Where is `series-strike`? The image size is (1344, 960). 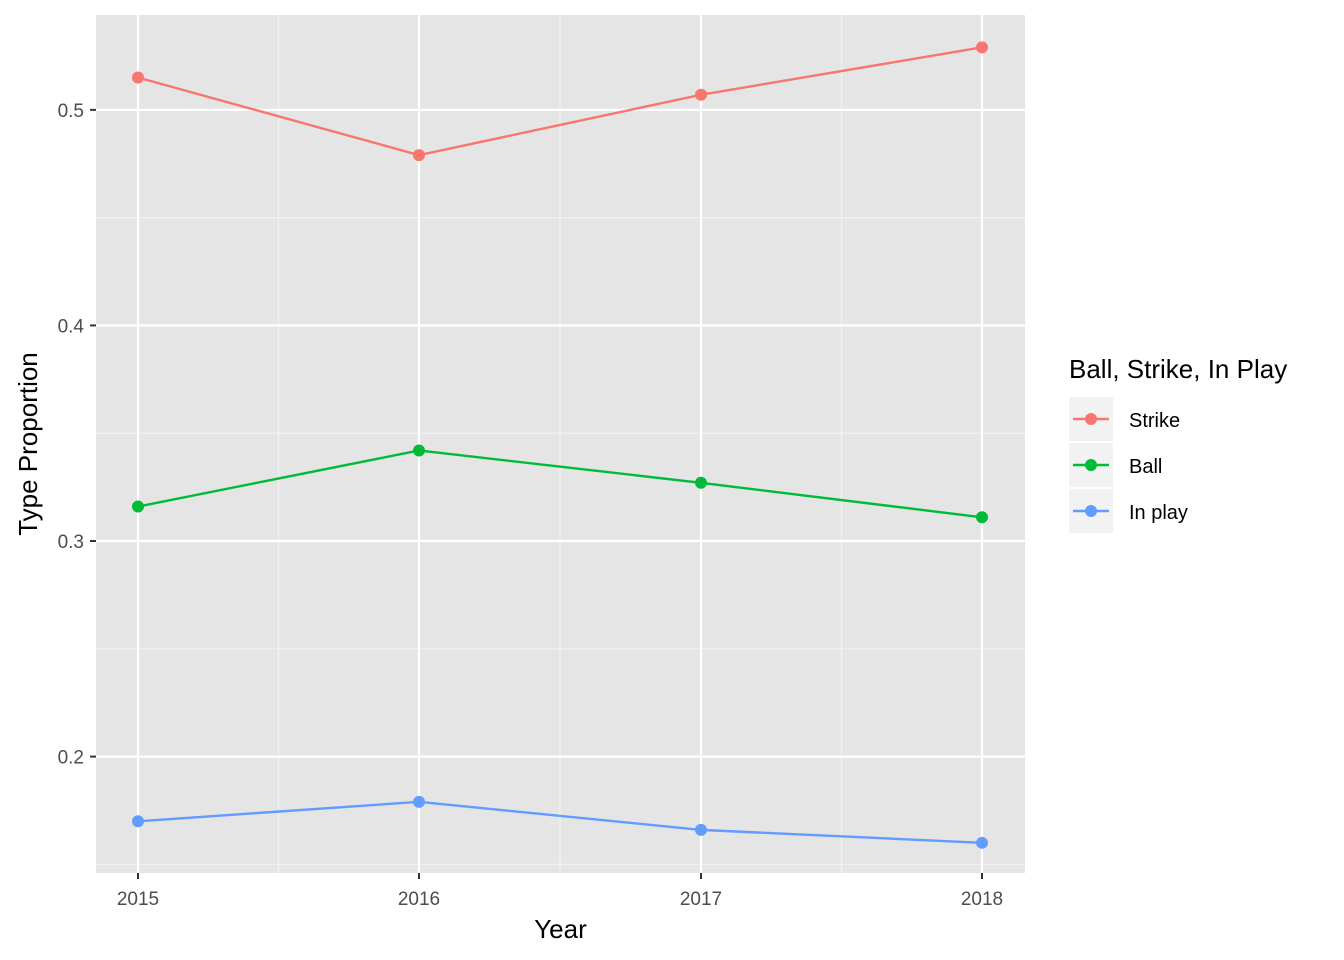 series-strike is located at coordinates (560, 101).